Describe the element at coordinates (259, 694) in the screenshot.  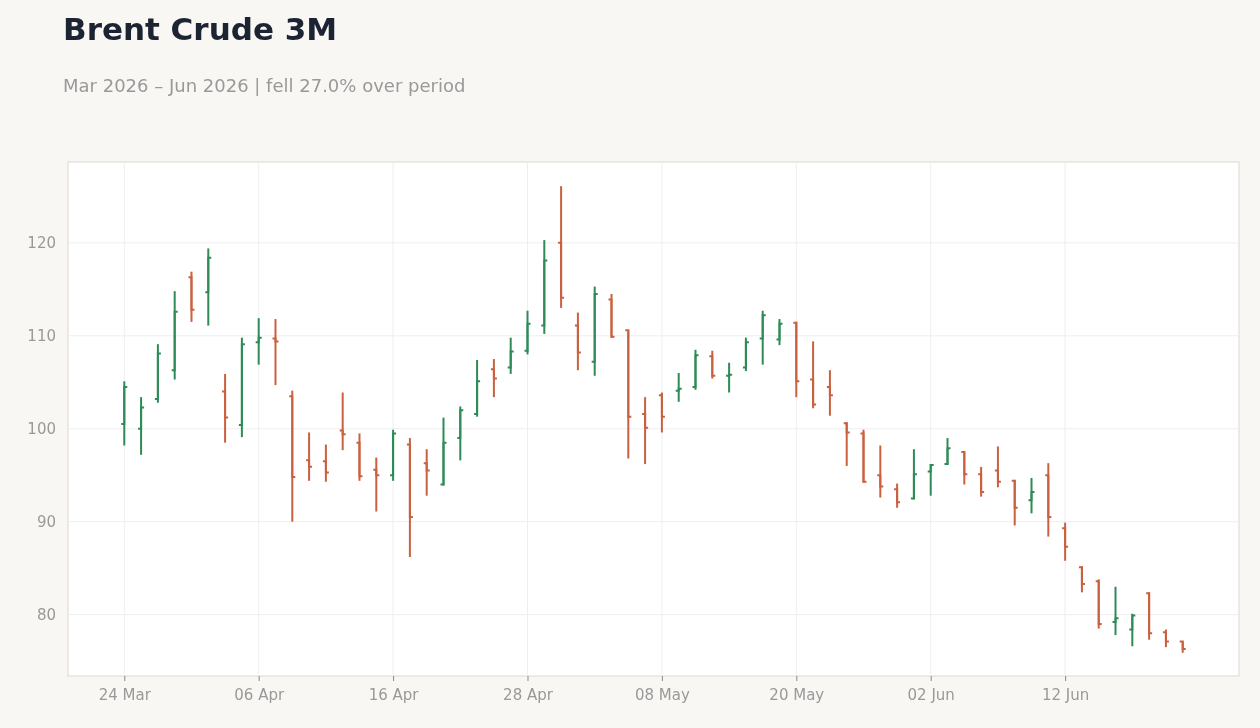
I see `x-tick-label: 06 Apr` at that location.